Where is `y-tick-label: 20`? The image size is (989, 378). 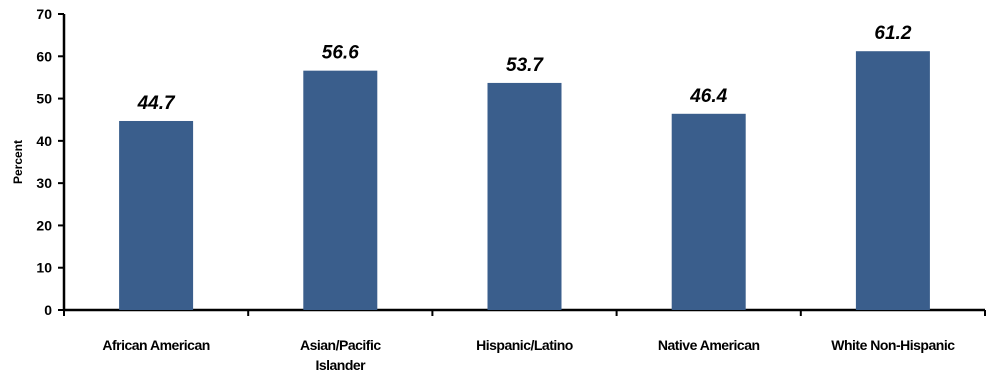
y-tick-label: 20 is located at coordinates (44, 225).